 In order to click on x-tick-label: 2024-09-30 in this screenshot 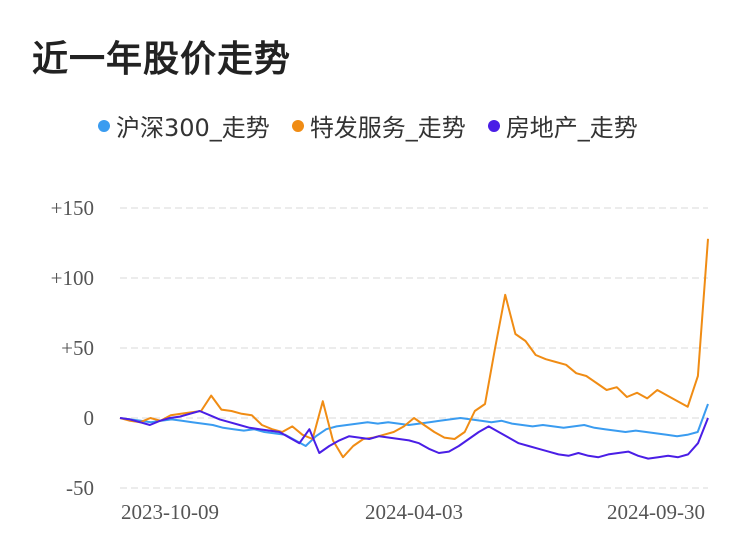, I will do `click(656, 512)`.